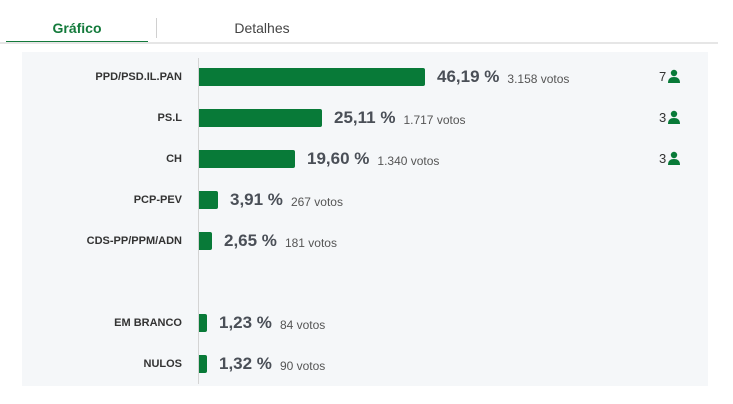 The width and height of the screenshot is (733, 404). What do you see at coordinates (174, 159) in the screenshot?
I see `party-label: CH` at bounding box center [174, 159].